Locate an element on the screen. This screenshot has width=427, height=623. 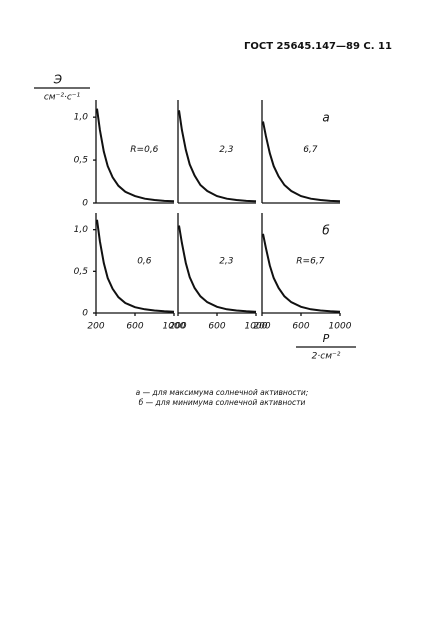
panel-annotation: R=6,7 is located at coordinates (310, 262).